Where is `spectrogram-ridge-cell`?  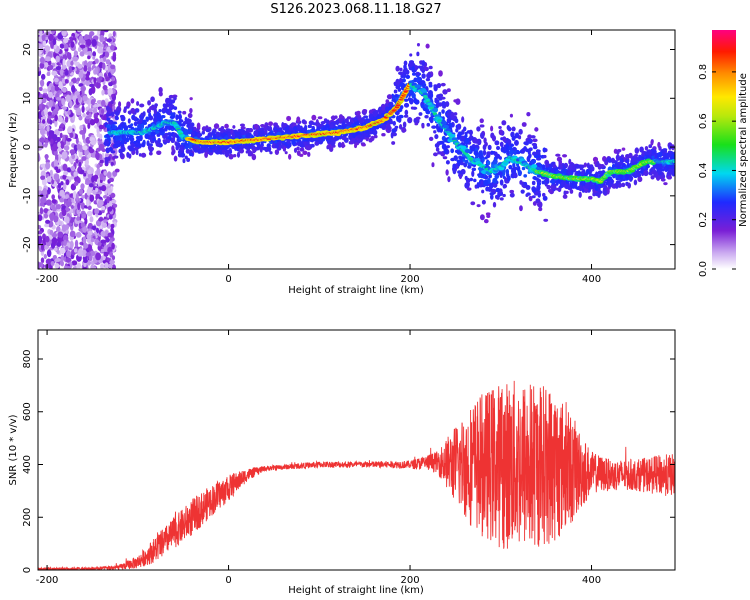 spectrogram-ridge-cell is located at coordinates (443, 122).